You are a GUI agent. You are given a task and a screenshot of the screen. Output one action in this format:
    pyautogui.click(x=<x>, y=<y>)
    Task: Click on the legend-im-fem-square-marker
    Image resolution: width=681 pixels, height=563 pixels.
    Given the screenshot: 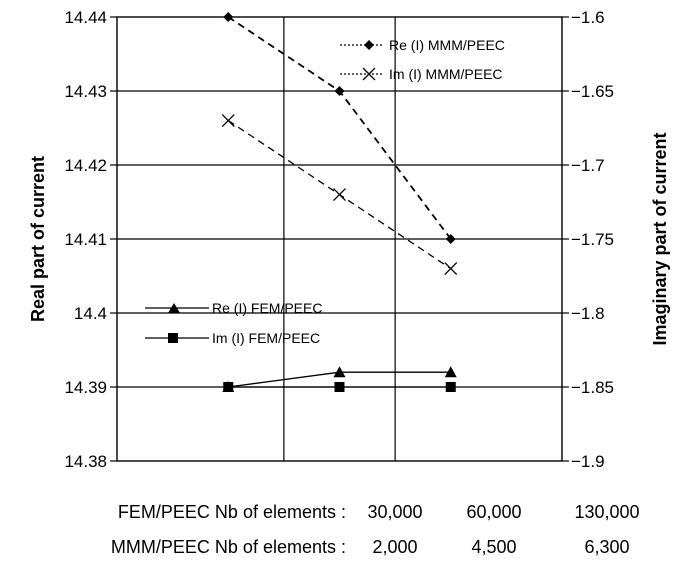 What is the action you would take?
    pyautogui.click(x=173, y=338)
    